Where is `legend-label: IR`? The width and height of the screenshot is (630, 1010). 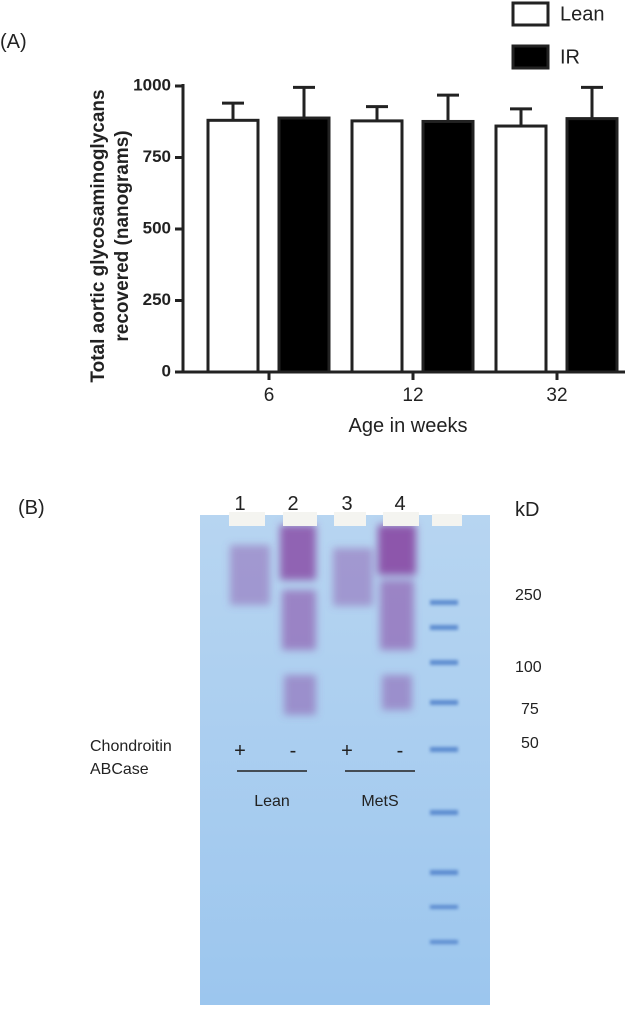 legend-label: IR is located at coordinates (570, 57).